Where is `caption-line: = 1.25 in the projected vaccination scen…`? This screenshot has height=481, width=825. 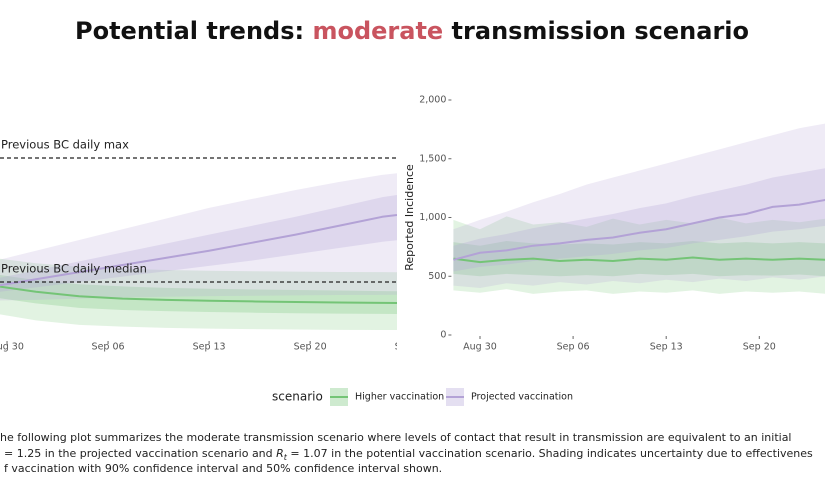 caption-line: = 1.25 in the projected vaccination scen… is located at coordinates (408, 454).